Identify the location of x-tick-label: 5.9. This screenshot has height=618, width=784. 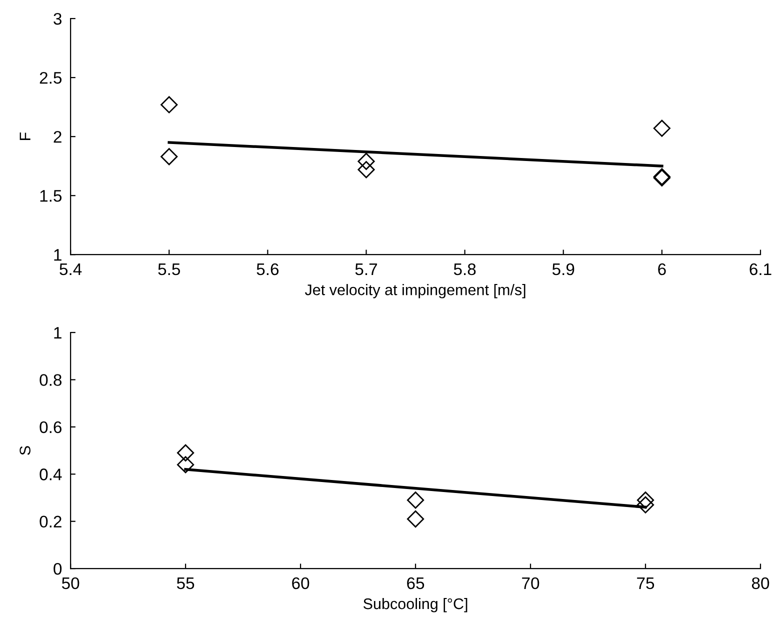
(563, 269).